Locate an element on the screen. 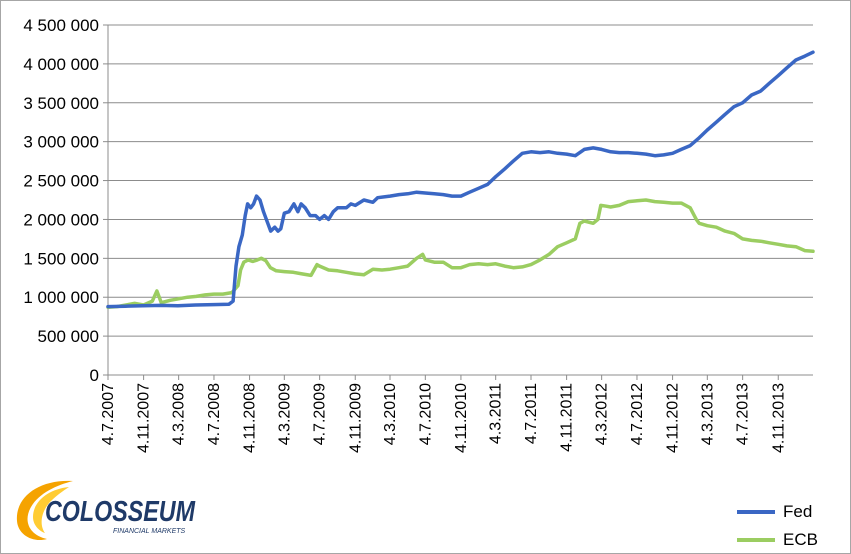 Image resolution: width=851 pixels, height=554 pixels. y-tick-label: 2 500 000 is located at coordinates (61, 181).